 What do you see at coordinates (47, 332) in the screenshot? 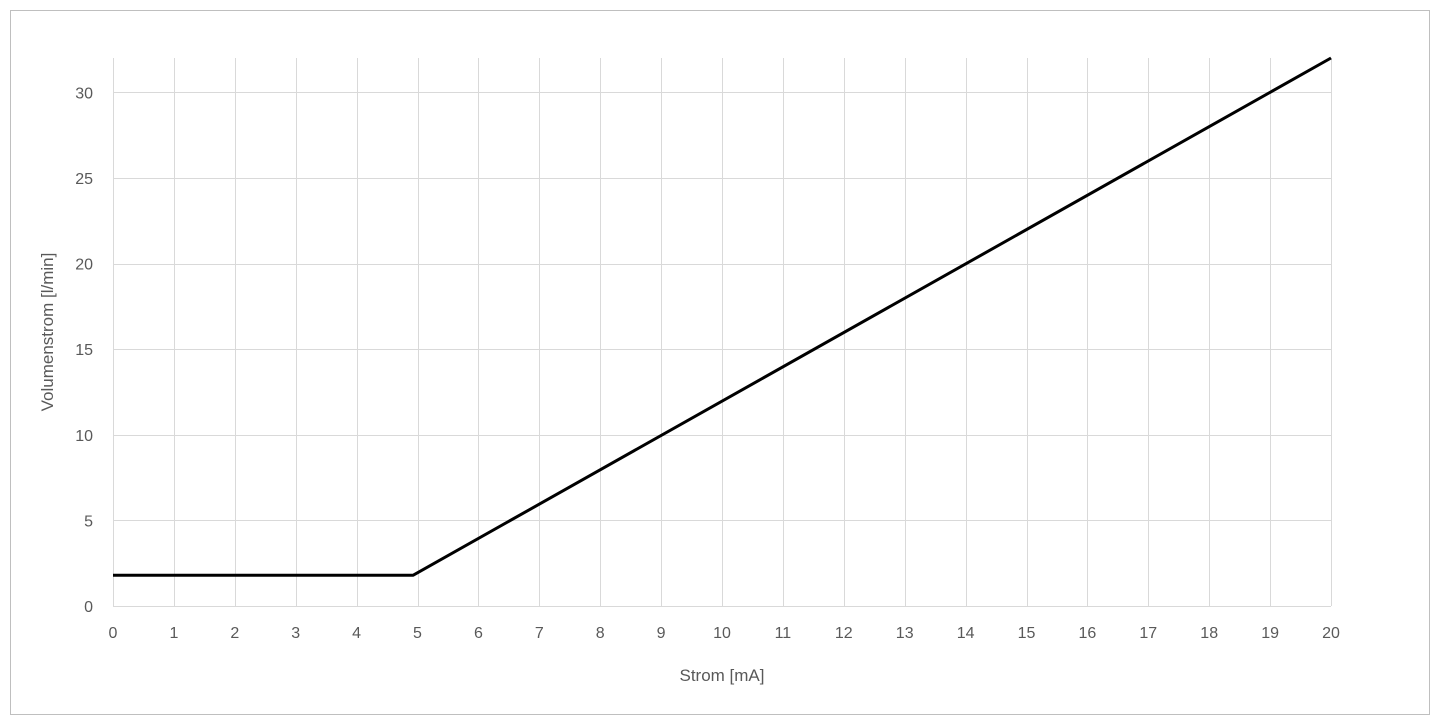
I see `y-axis-title: Volumenstrom [l/min]` at bounding box center [47, 332].